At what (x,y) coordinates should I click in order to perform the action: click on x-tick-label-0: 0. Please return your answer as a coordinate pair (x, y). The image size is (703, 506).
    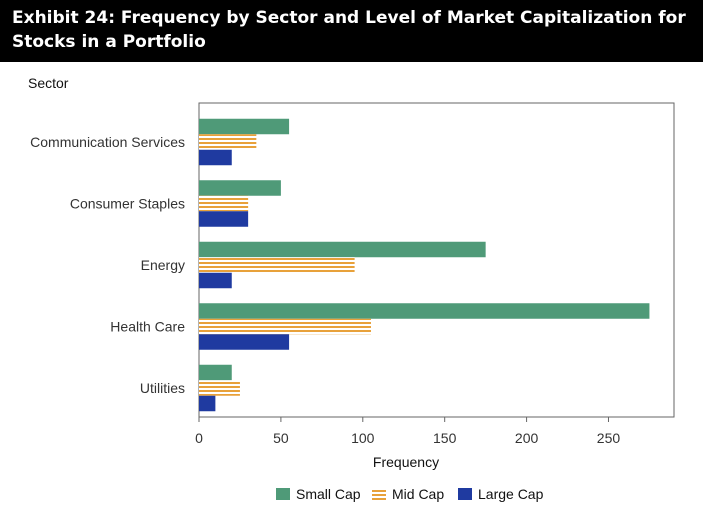
    Looking at the image, I should click on (199, 438).